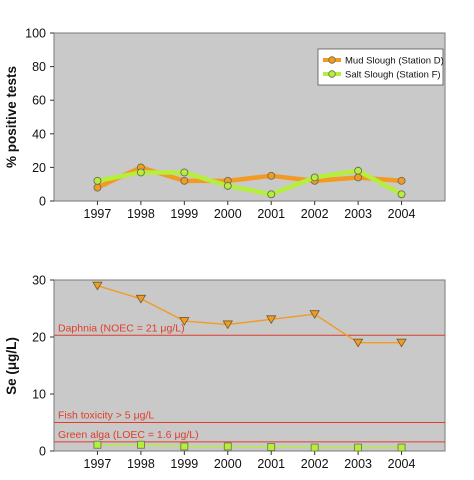 This screenshot has height=480, width=474. Describe the element at coordinates (141, 214) in the screenshot. I see `chart1-x-tick-label: 1998` at that location.